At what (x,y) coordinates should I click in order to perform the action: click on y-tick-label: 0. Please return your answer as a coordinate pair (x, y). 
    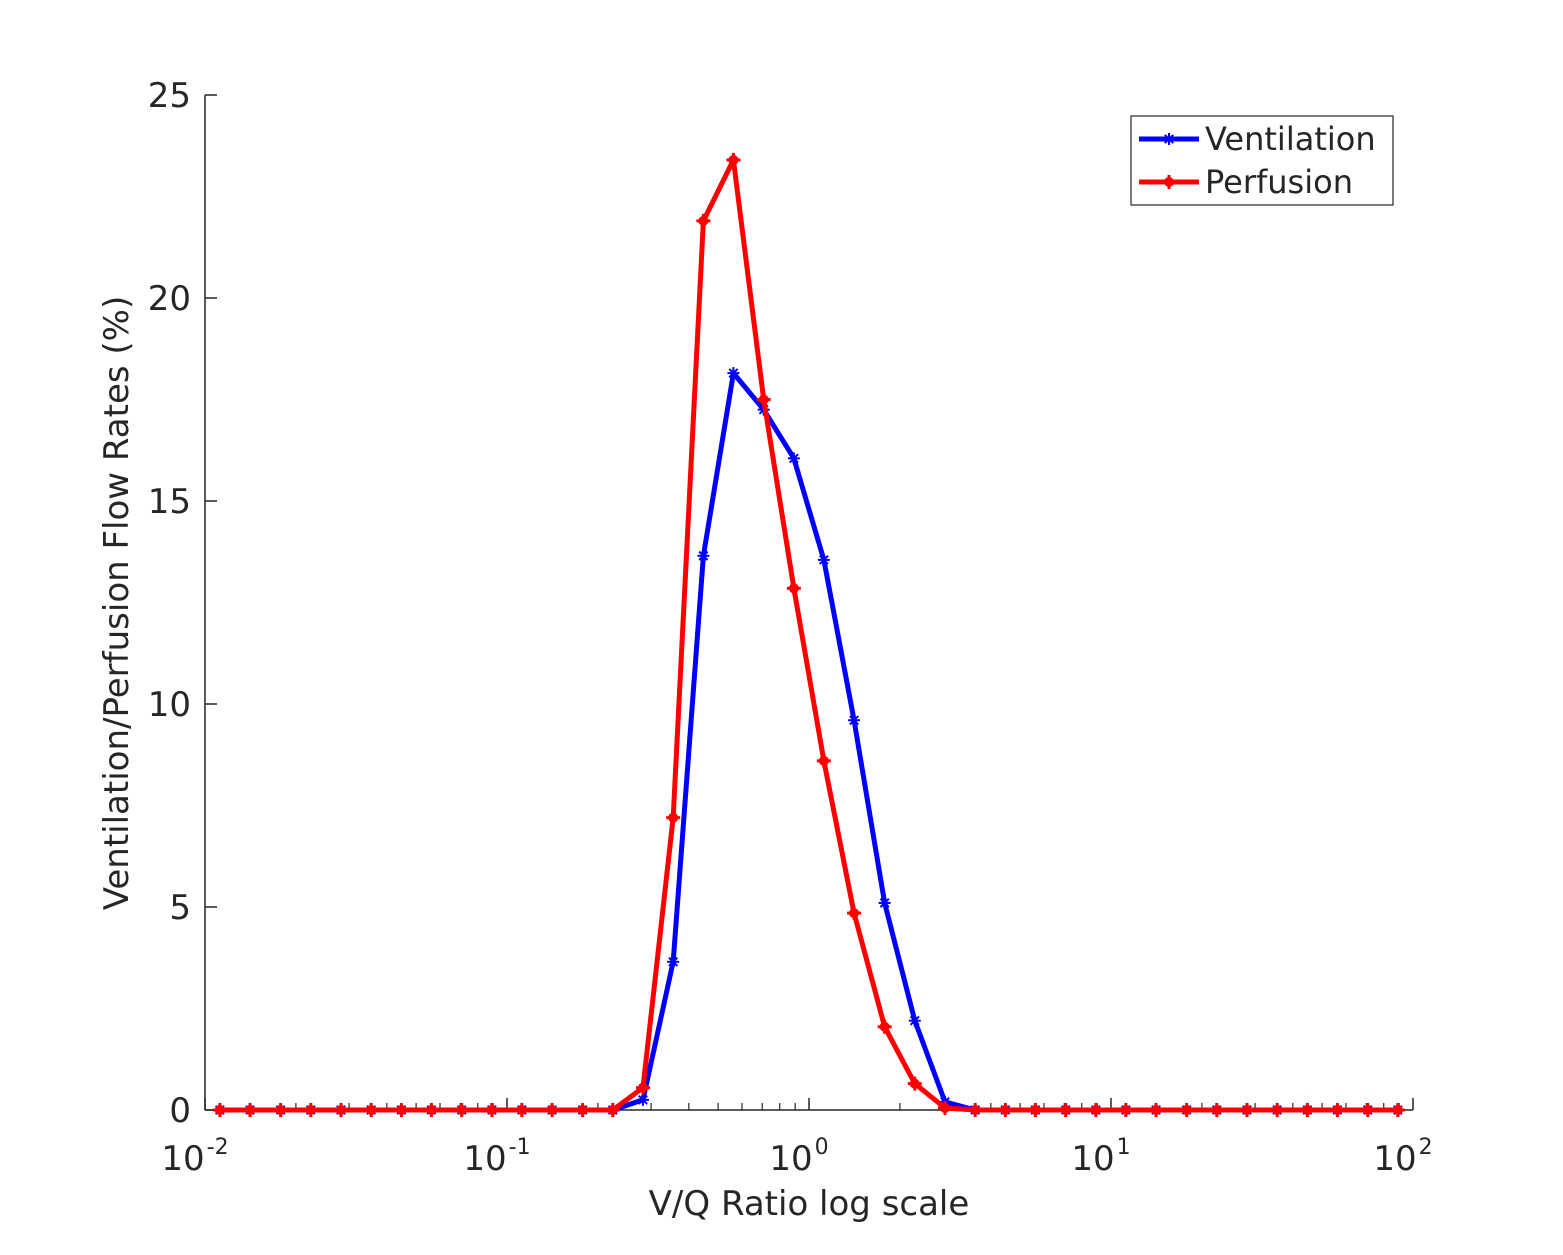
    Looking at the image, I should click on (180, 1111).